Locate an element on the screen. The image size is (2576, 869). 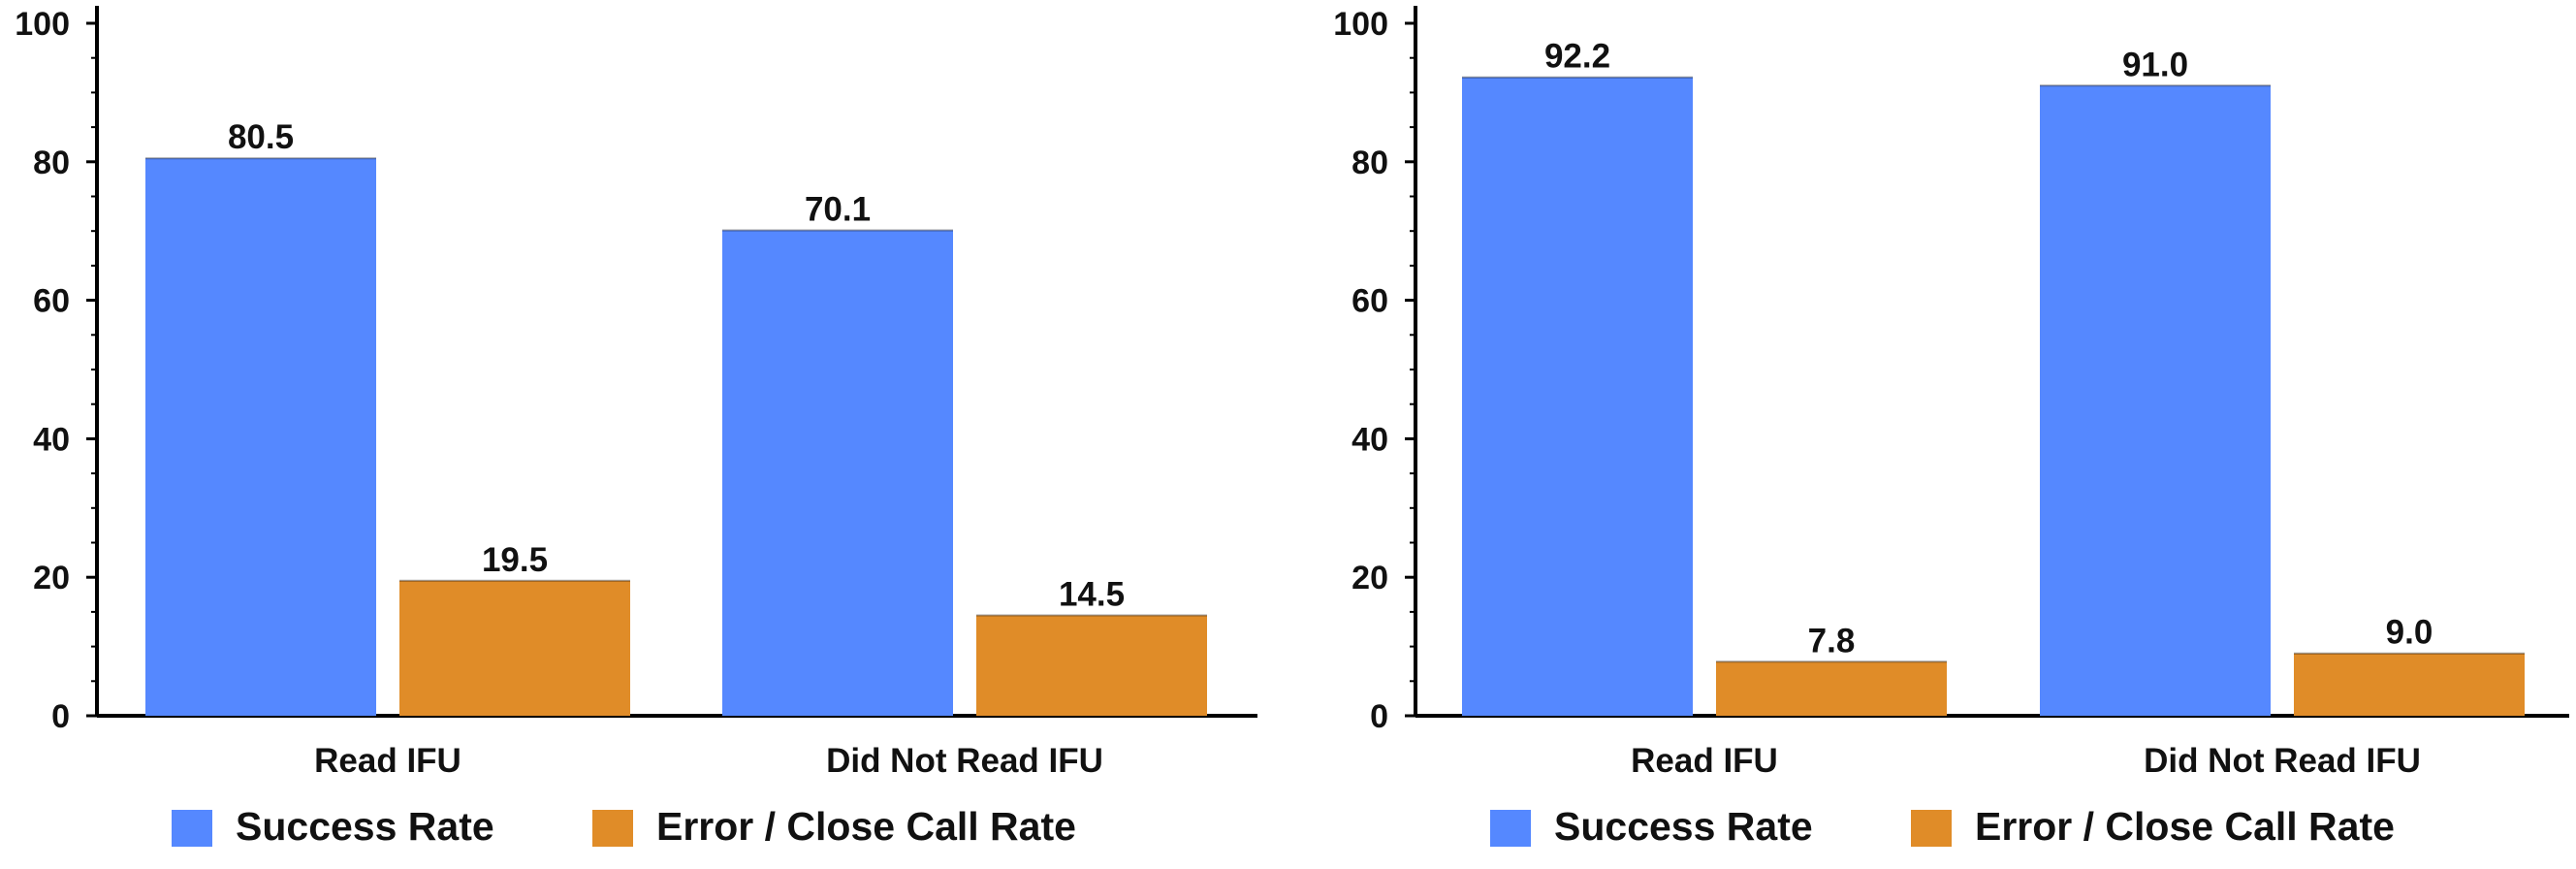
bar-value-label: 9.0 is located at coordinates (2409, 633).